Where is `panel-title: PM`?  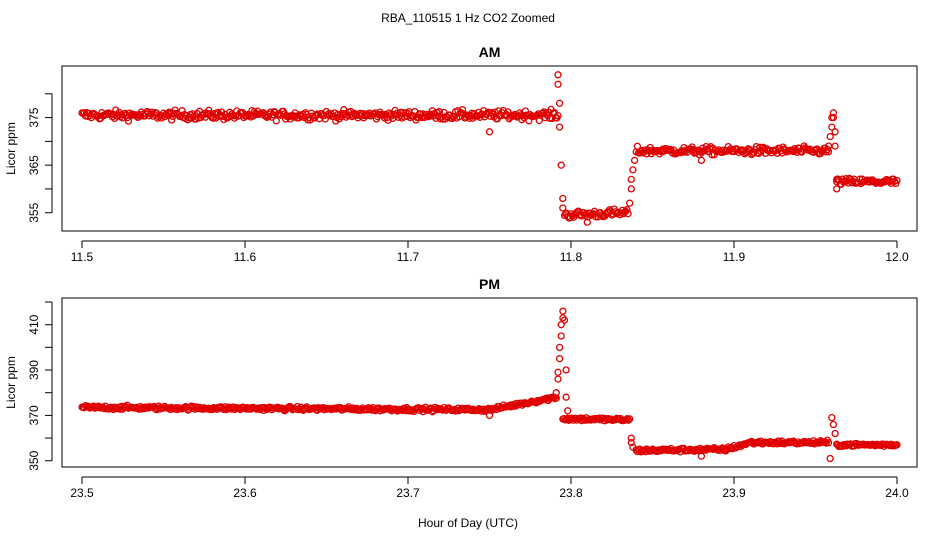
panel-title: PM is located at coordinates (489, 284).